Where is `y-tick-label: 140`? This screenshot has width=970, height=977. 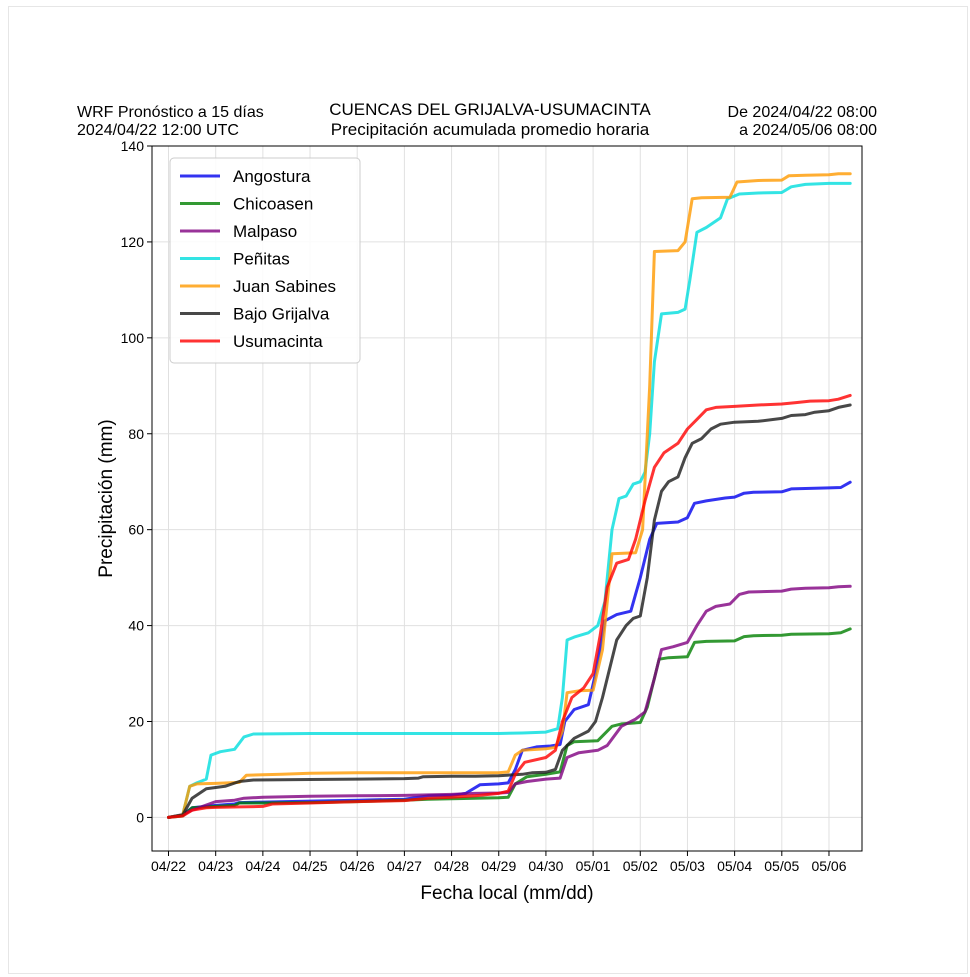 y-tick-label: 140 is located at coordinates (133, 146).